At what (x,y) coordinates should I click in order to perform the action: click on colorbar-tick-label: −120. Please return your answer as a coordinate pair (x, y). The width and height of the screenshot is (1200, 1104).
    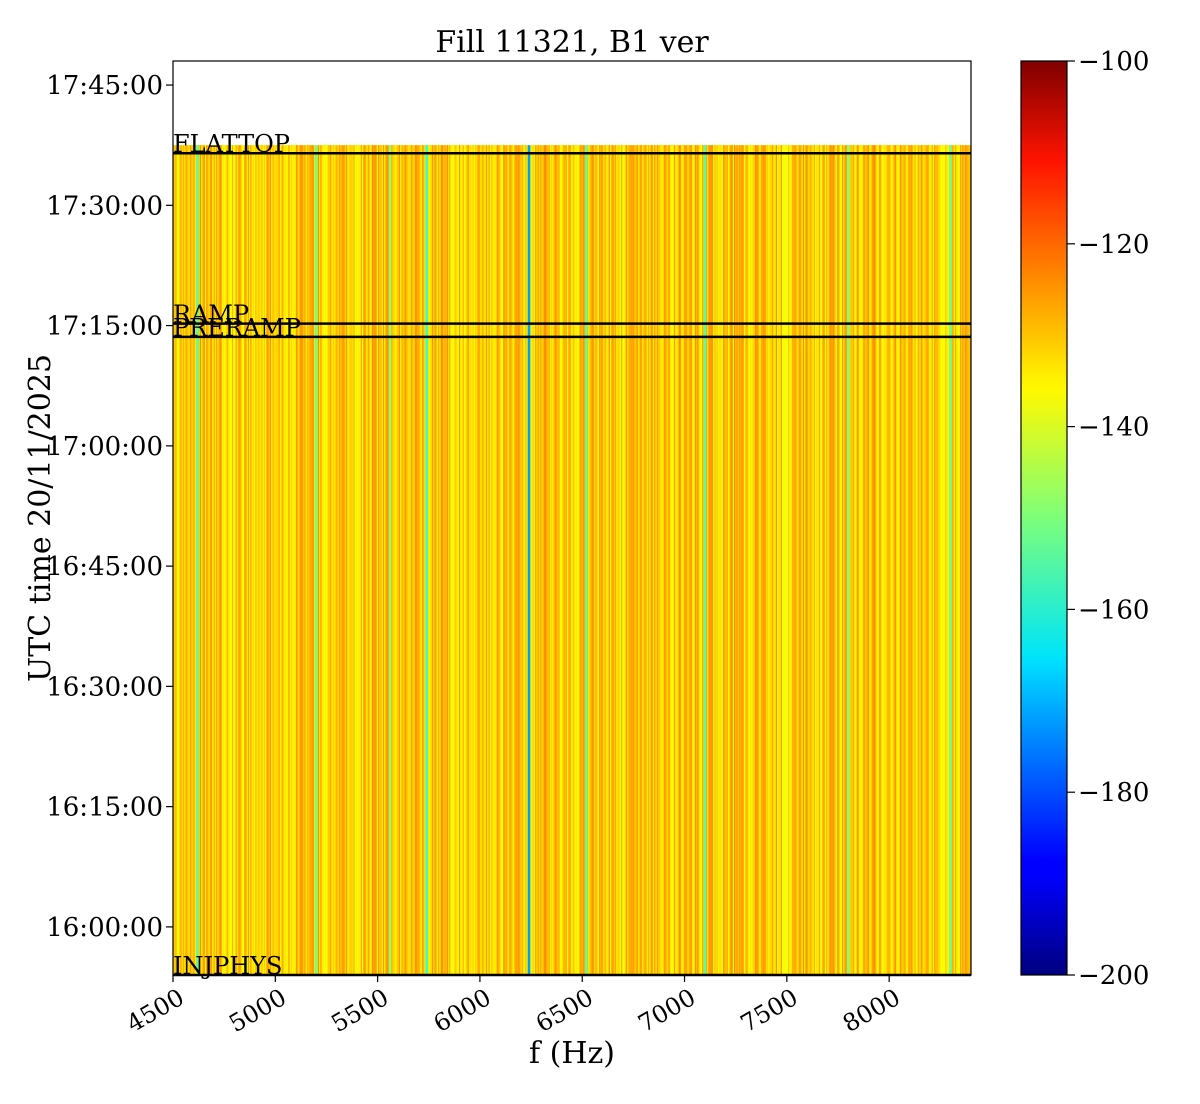
    Looking at the image, I should click on (1113, 245).